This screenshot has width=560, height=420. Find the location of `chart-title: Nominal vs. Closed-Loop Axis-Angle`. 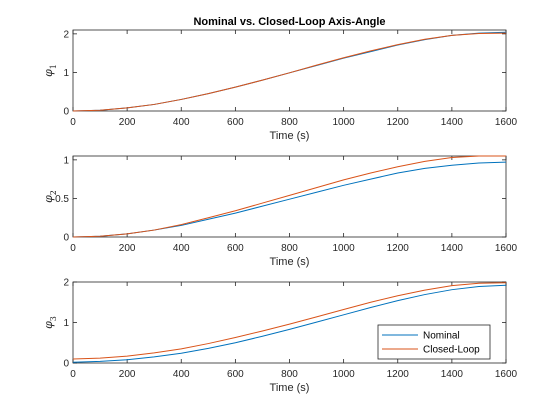

chart-title: Nominal vs. Closed-Loop Axis-Angle is located at coordinates (289, 22).